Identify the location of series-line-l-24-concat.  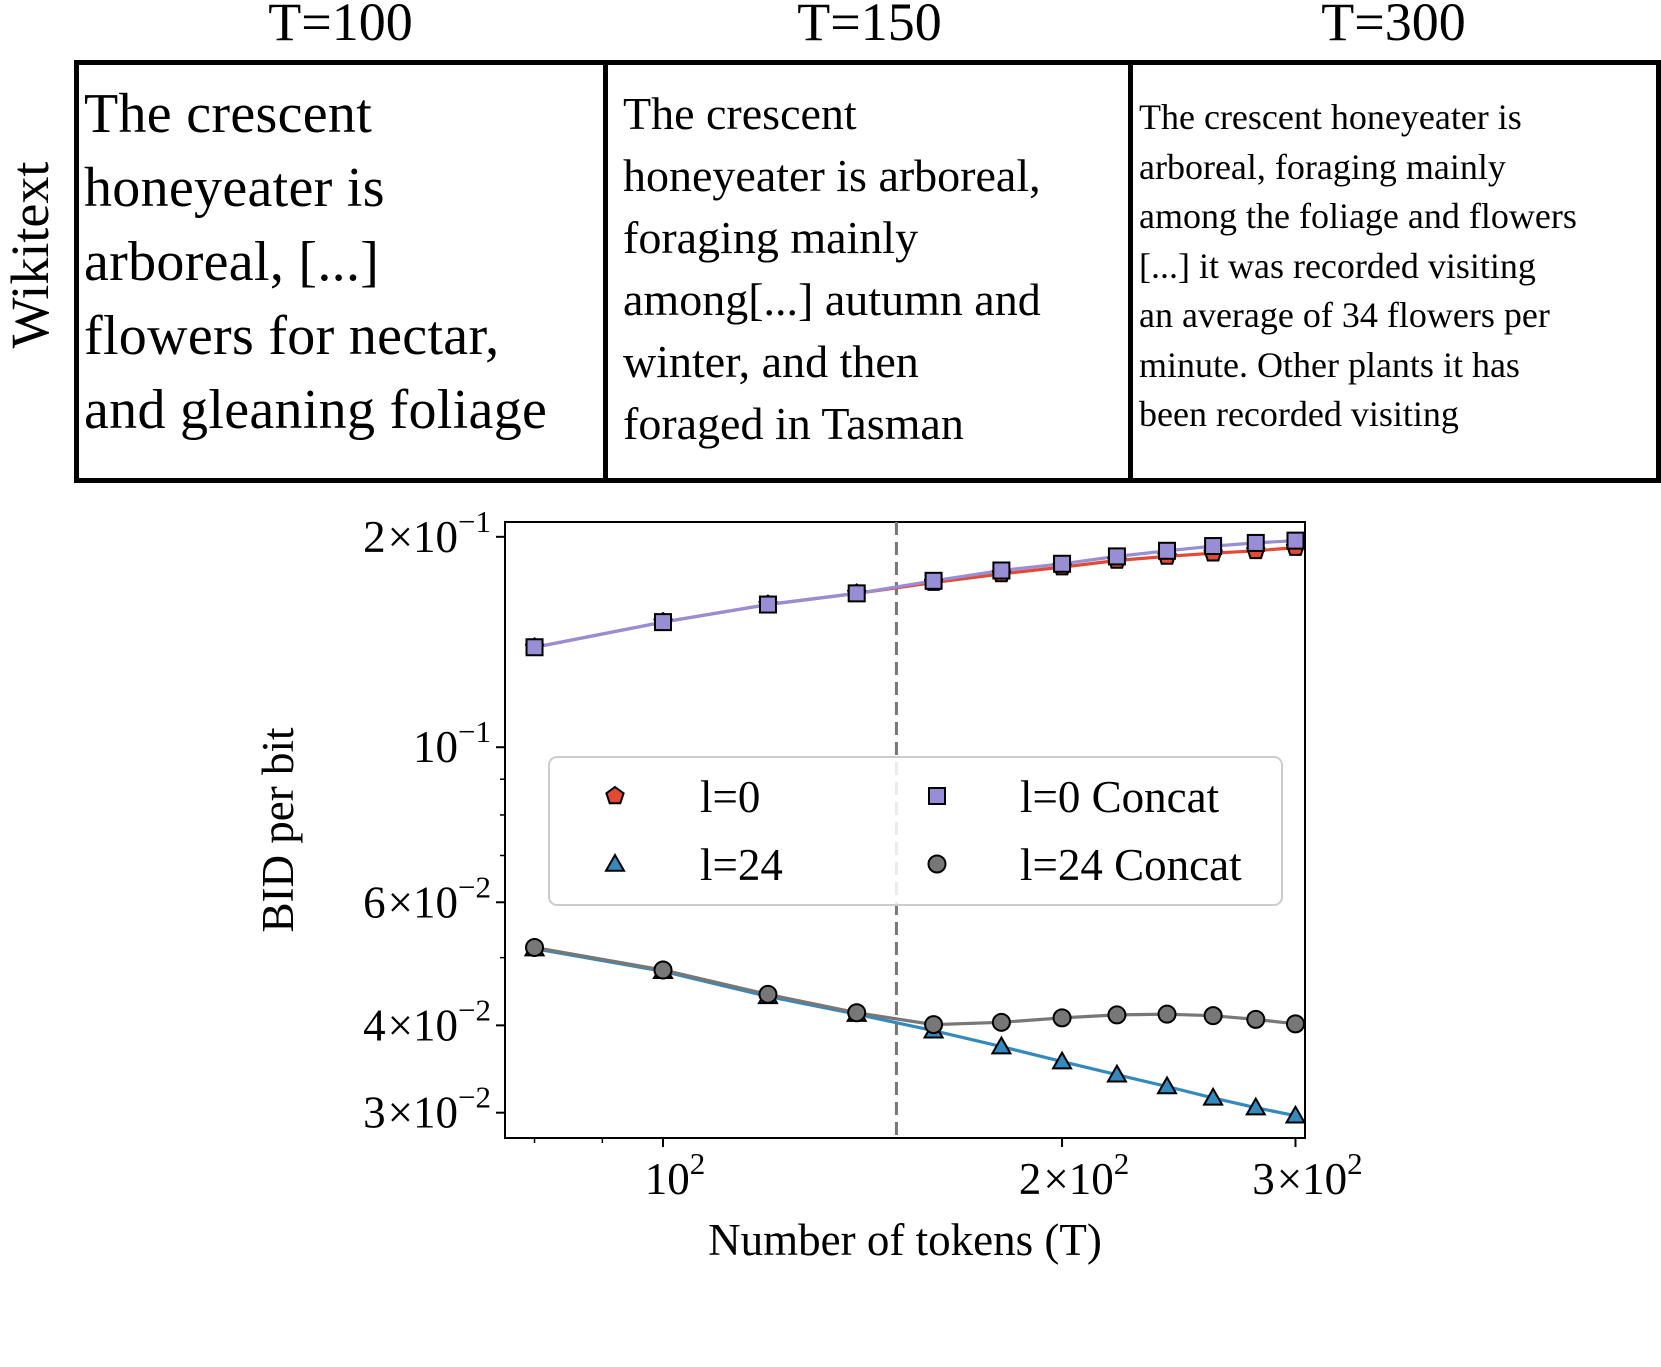
(915, 986).